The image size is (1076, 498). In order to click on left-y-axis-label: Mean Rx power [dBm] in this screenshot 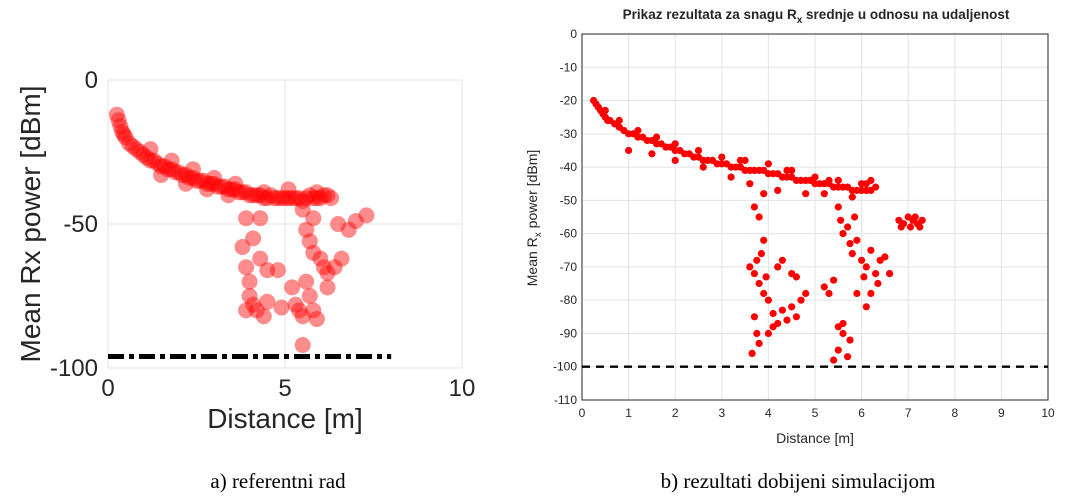, I will do `click(30, 224)`.